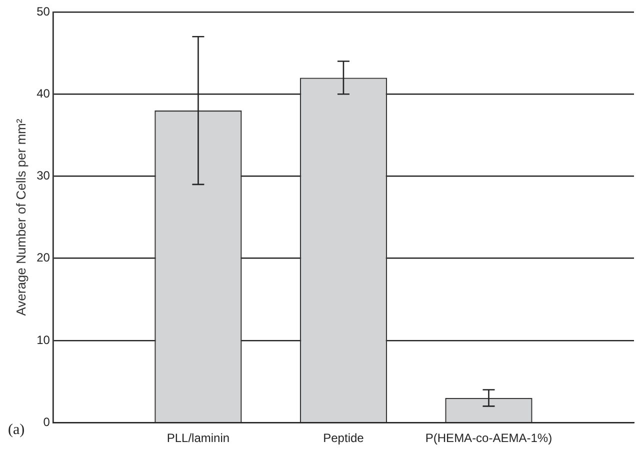  What do you see at coordinates (43, 11) in the screenshot?
I see `y-tick-label: 50` at bounding box center [43, 11].